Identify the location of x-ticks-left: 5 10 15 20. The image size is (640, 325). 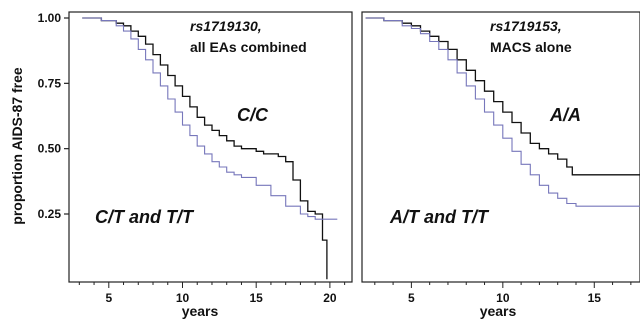
(212, 293).